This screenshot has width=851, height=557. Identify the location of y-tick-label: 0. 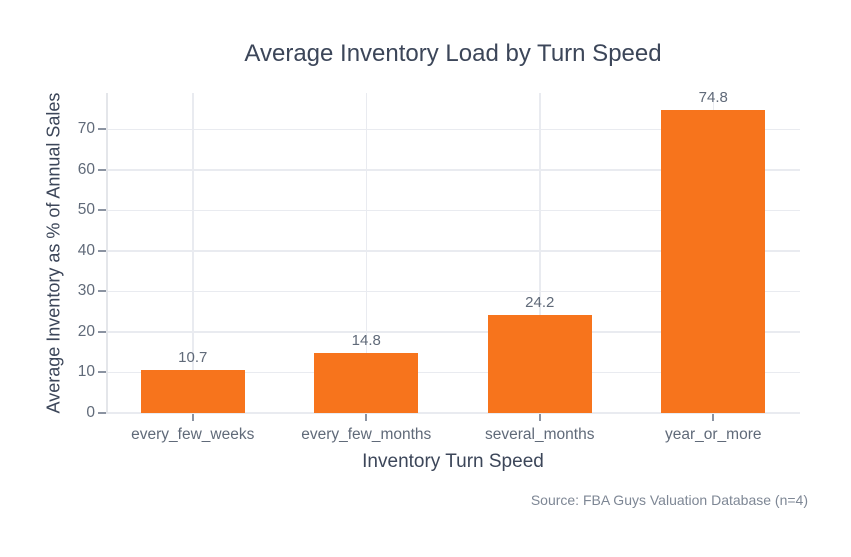
(90, 412).